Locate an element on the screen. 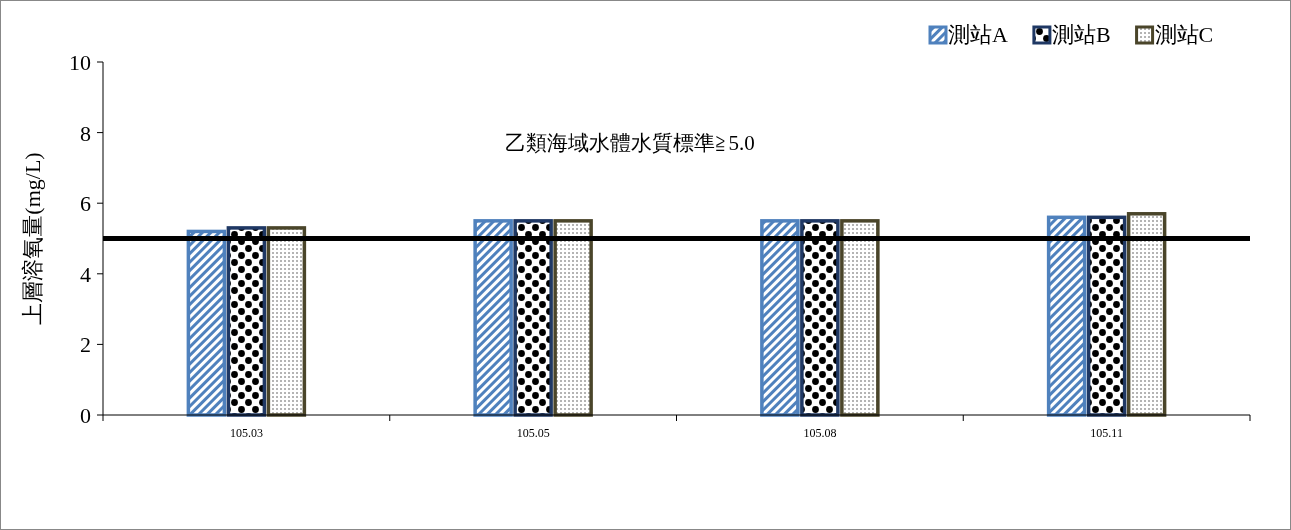 This screenshot has width=1291, height=530. legend-label: 測站A is located at coordinates (978, 34).